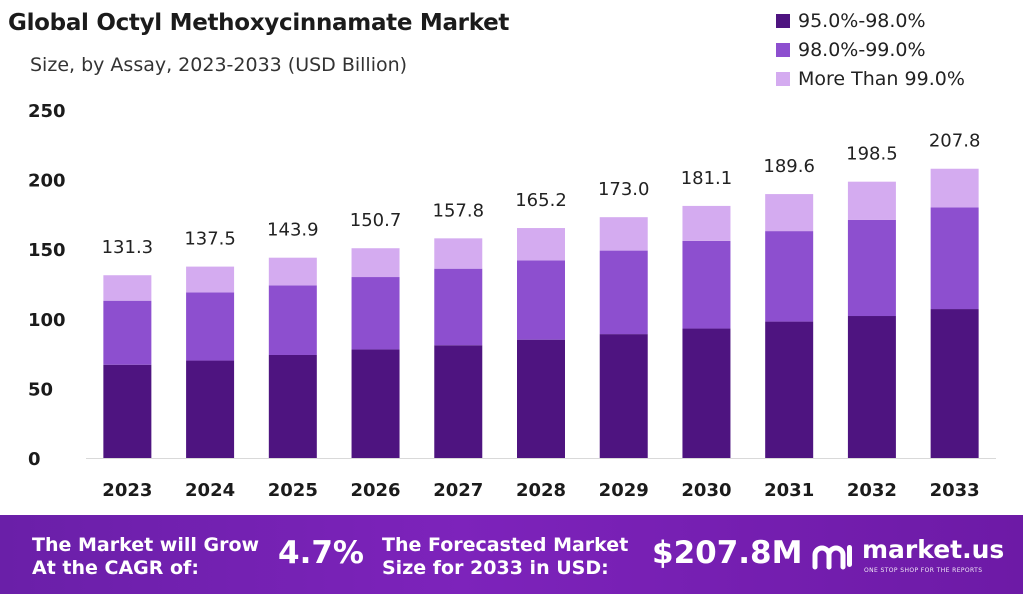  What do you see at coordinates (293, 230) in the screenshot?
I see `bar-total-label: 143.9` at bounding box center [293, 230].